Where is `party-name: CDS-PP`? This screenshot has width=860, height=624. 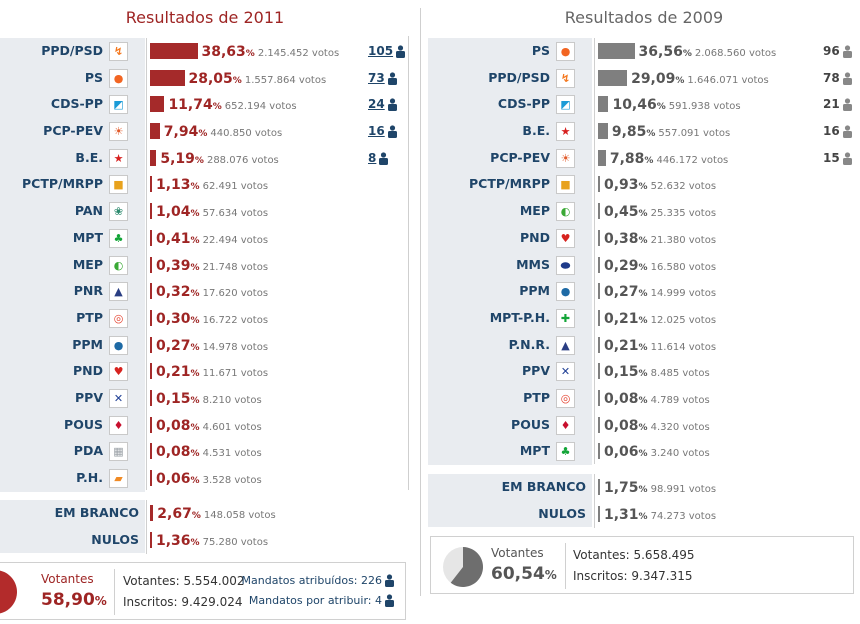 party-name: CDS-PP is located at coordinates (523, 104).